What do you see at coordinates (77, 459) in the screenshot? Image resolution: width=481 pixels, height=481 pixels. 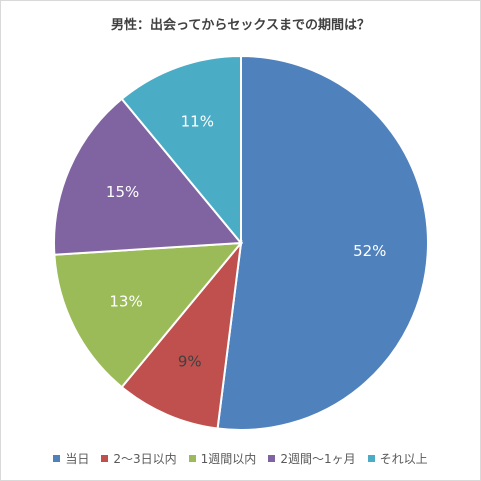 I see `legend-label: 当日` at bounding box center [77, 459].